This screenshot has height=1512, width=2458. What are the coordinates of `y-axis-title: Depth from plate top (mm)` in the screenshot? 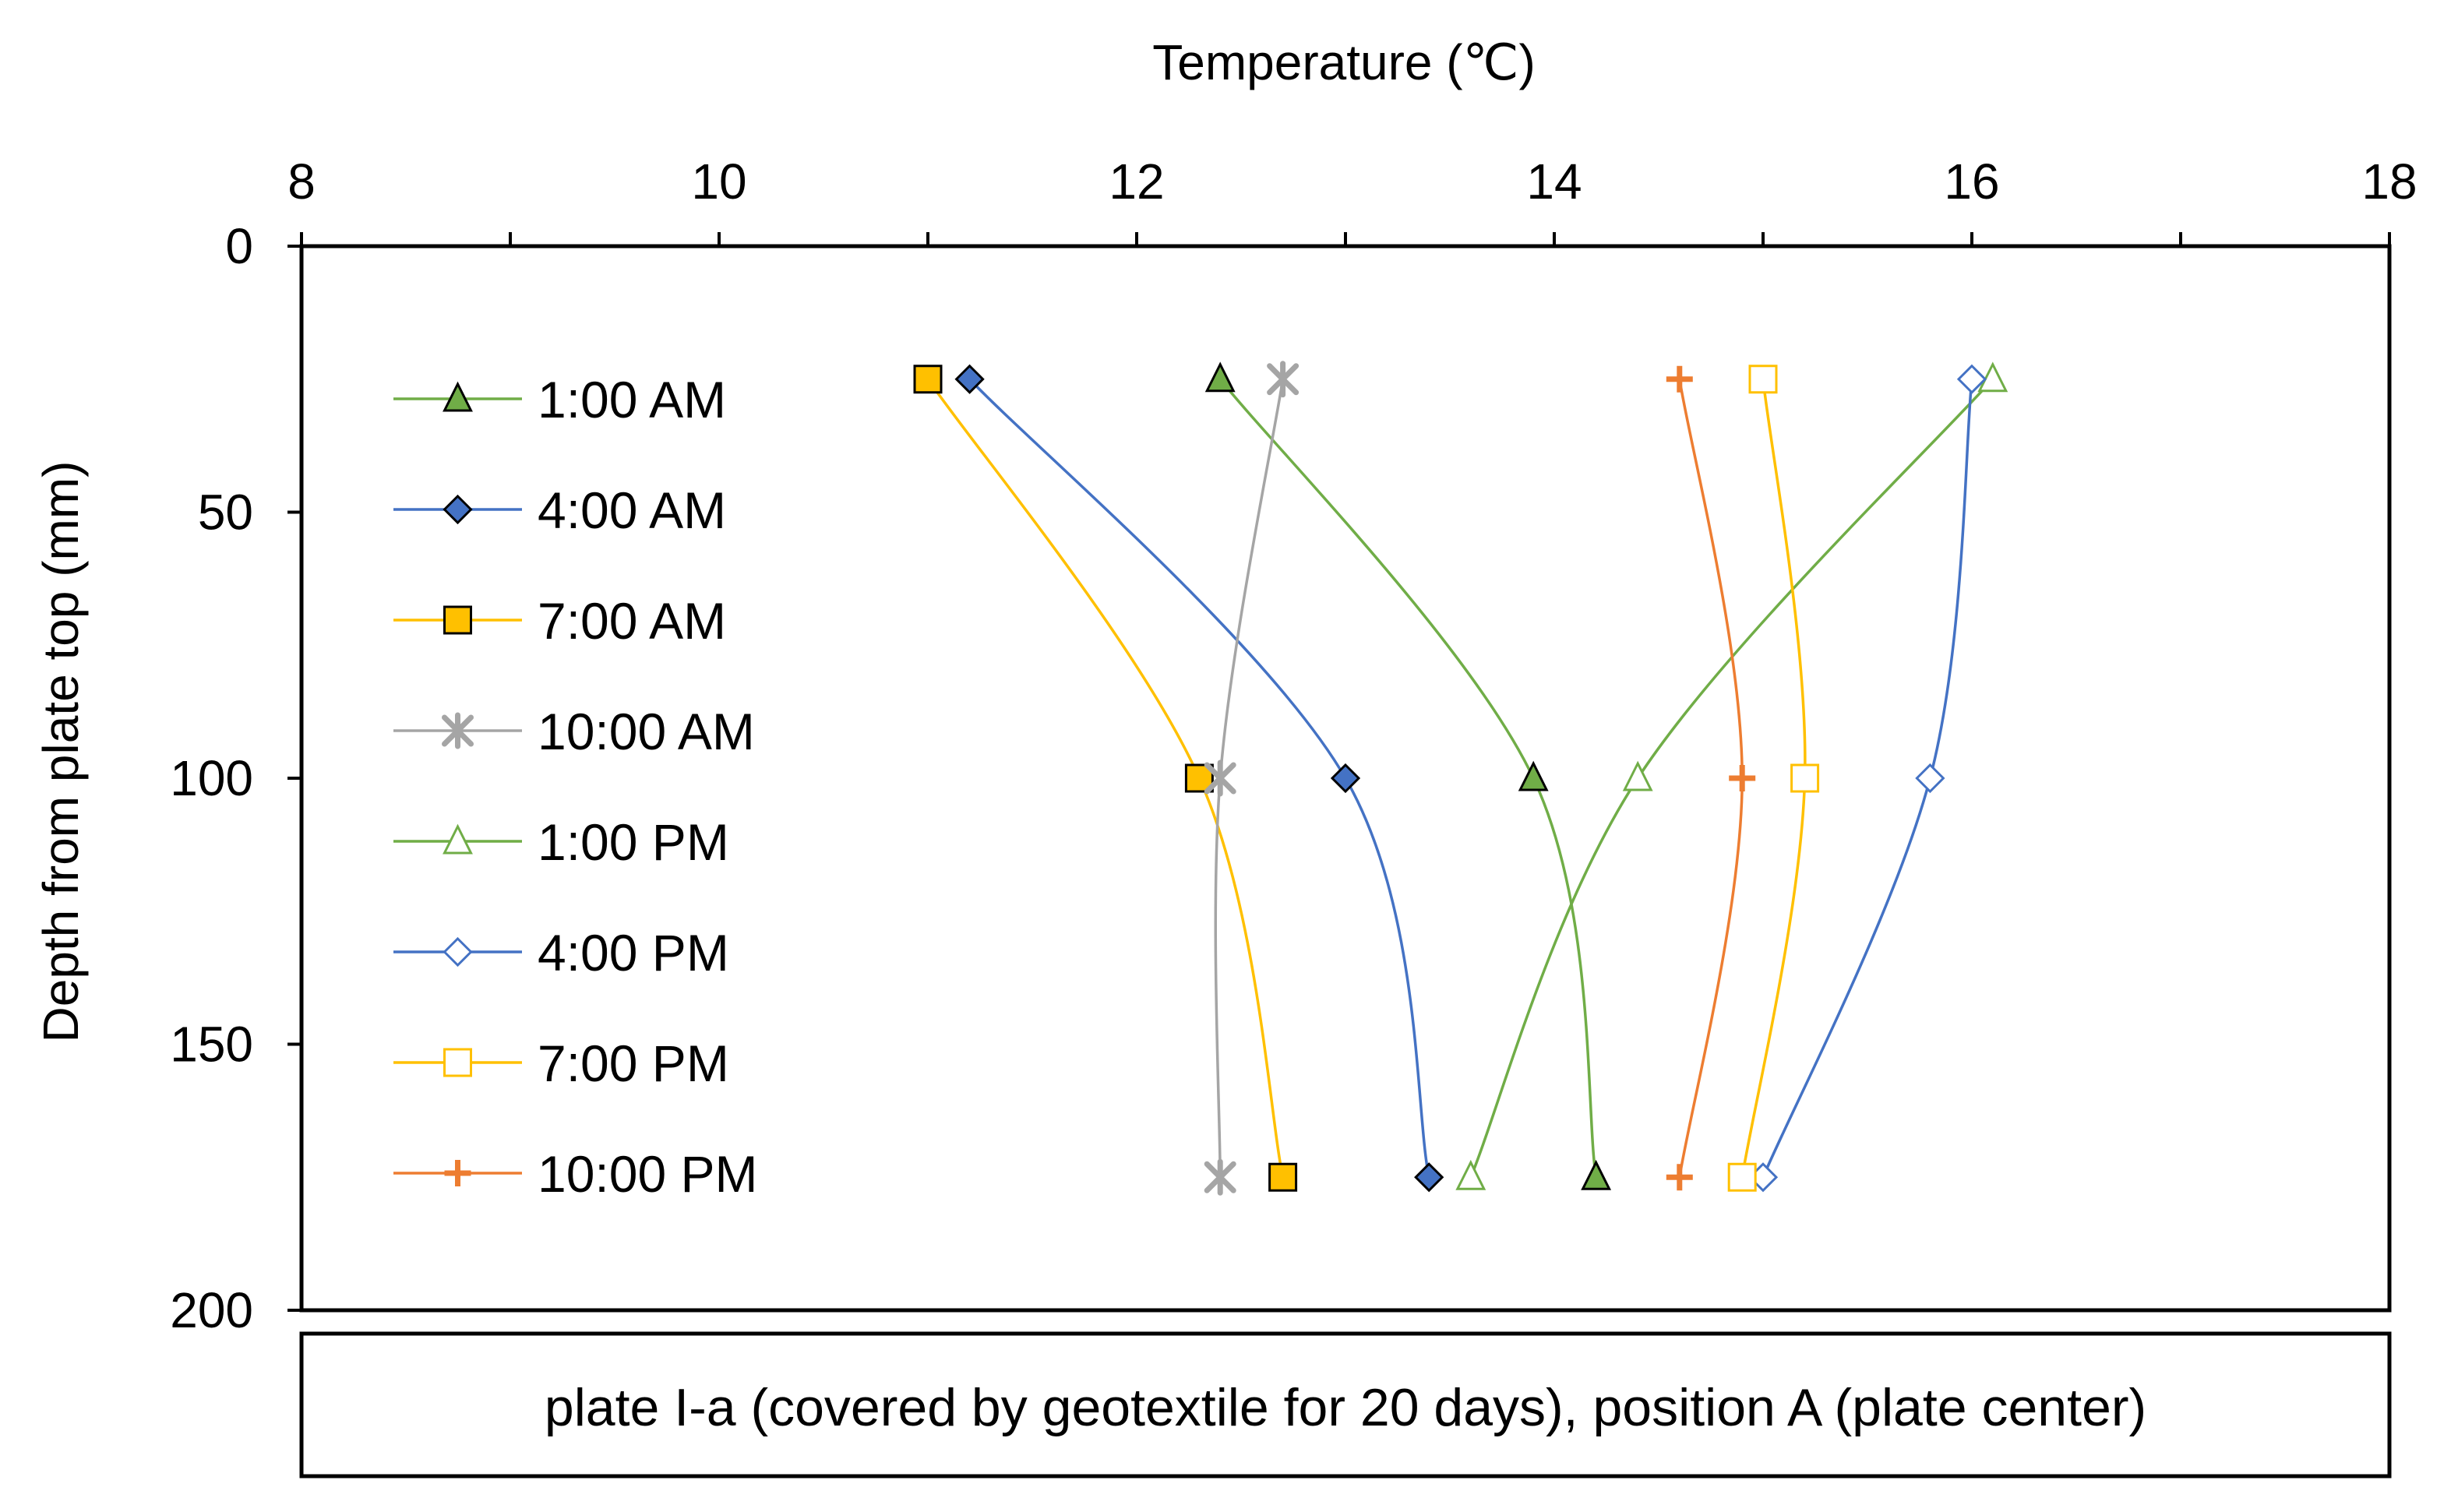 It's located at (61, 752).